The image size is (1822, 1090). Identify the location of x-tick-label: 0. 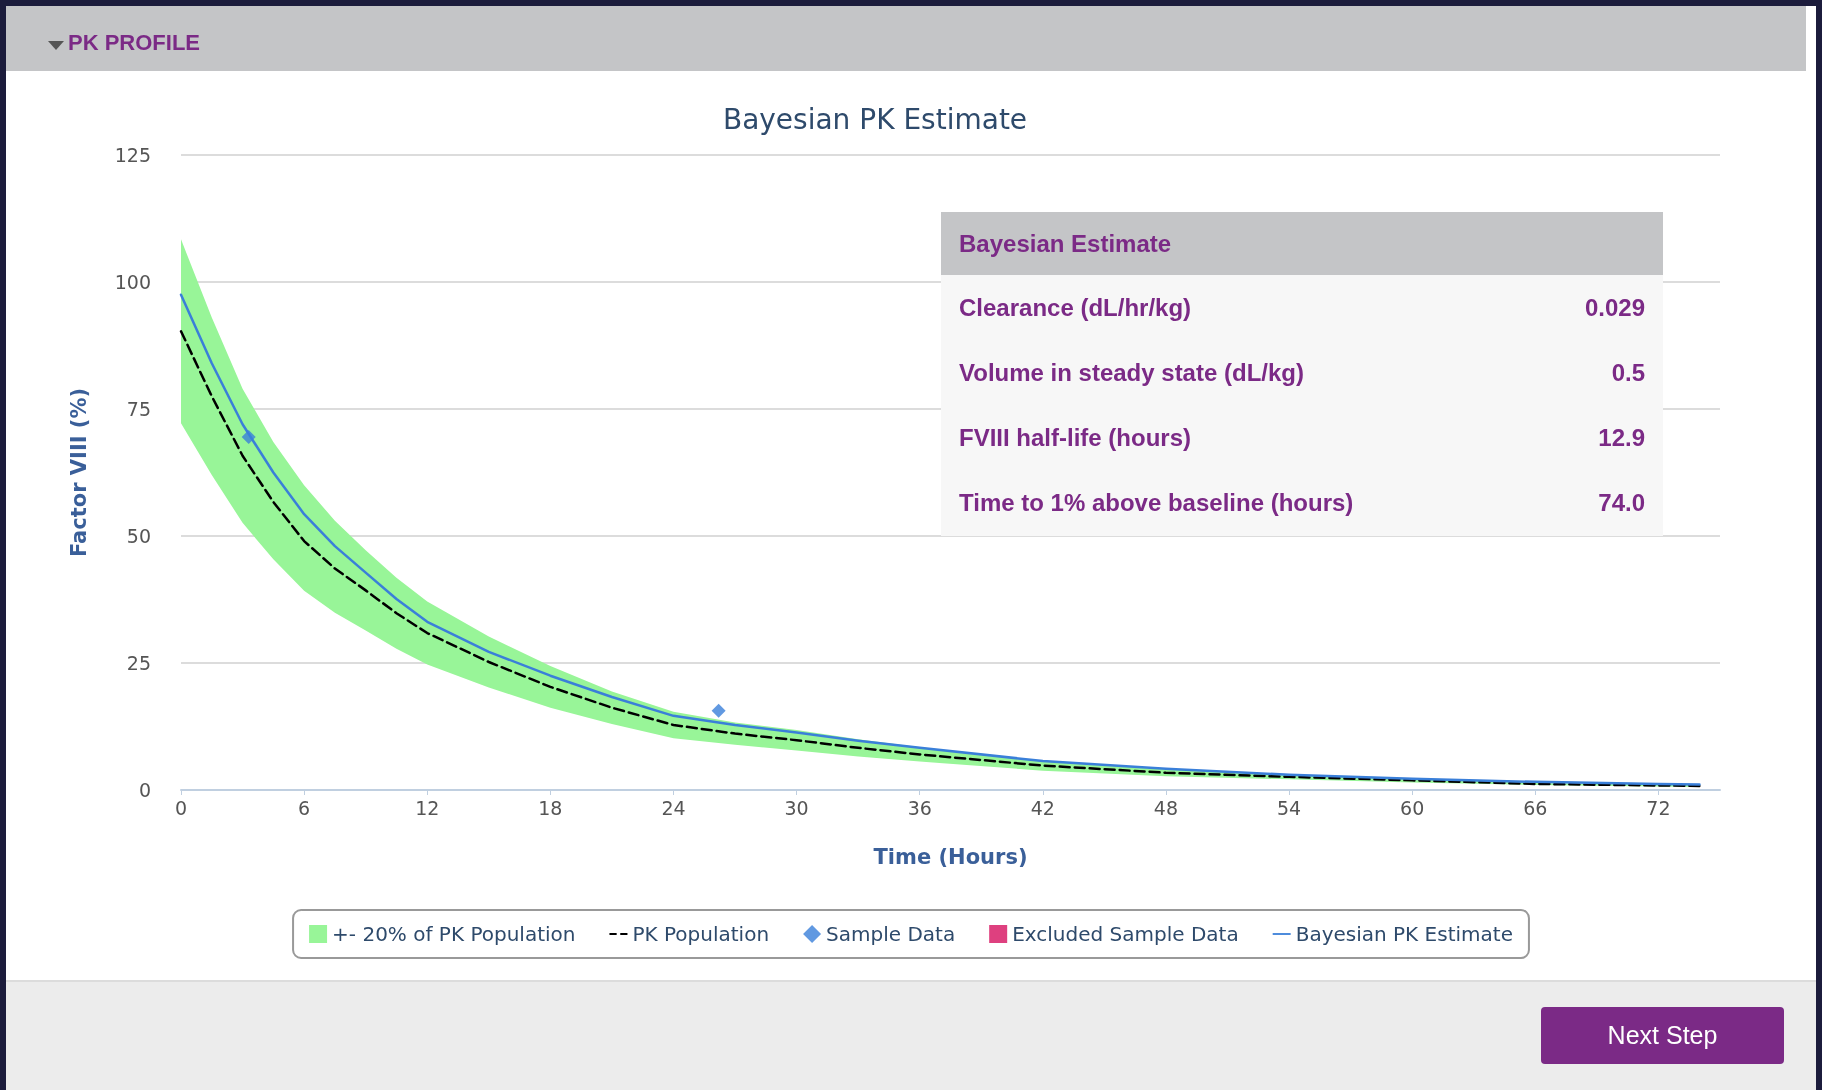
(181, 807).